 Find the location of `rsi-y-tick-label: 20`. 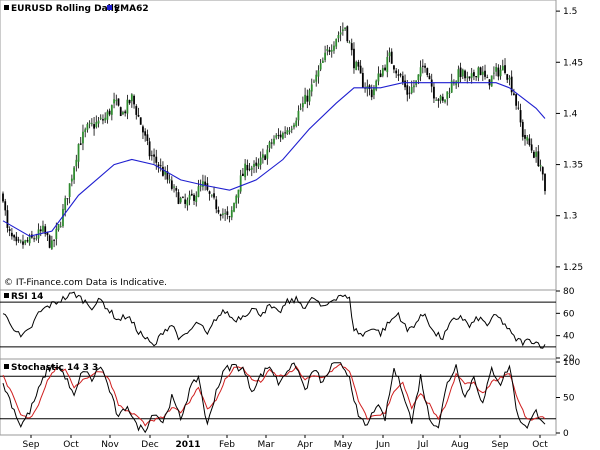

rsi-y-tick-label: 20 is located at coordinates (569, 359).